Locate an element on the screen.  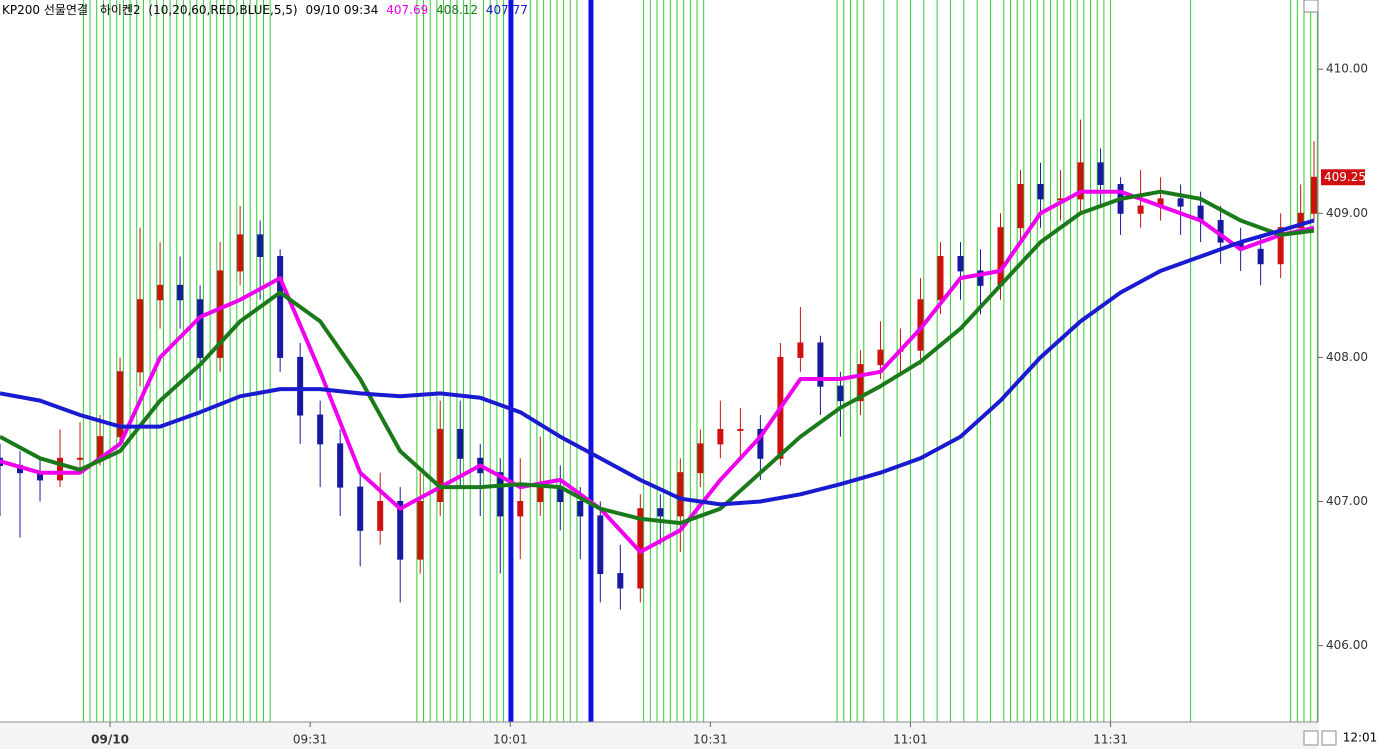
x-tick-label: 10:31 is located at coordinates (710, 740).